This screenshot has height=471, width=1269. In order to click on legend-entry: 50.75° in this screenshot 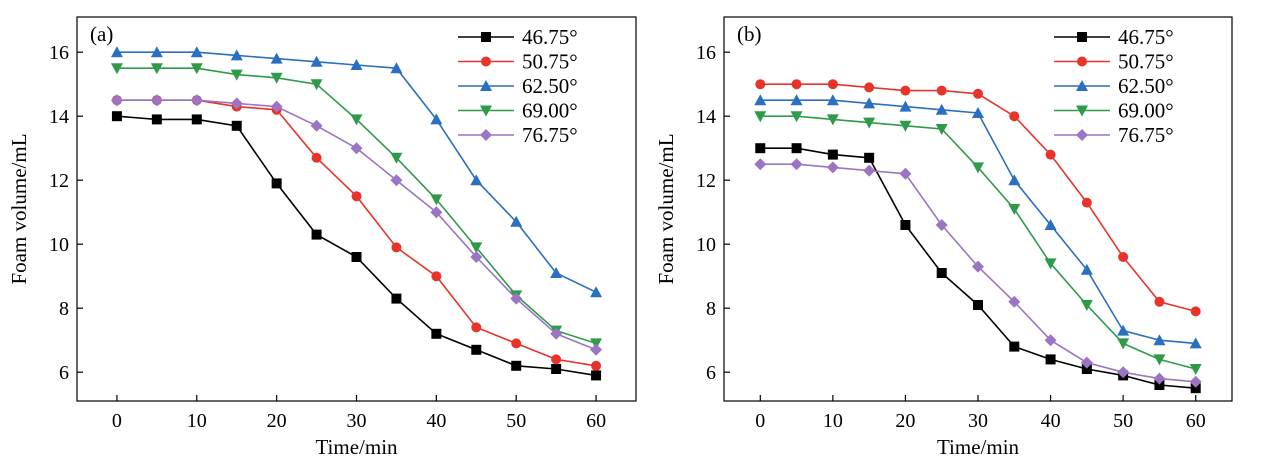, I will do `click(550, 62)`.